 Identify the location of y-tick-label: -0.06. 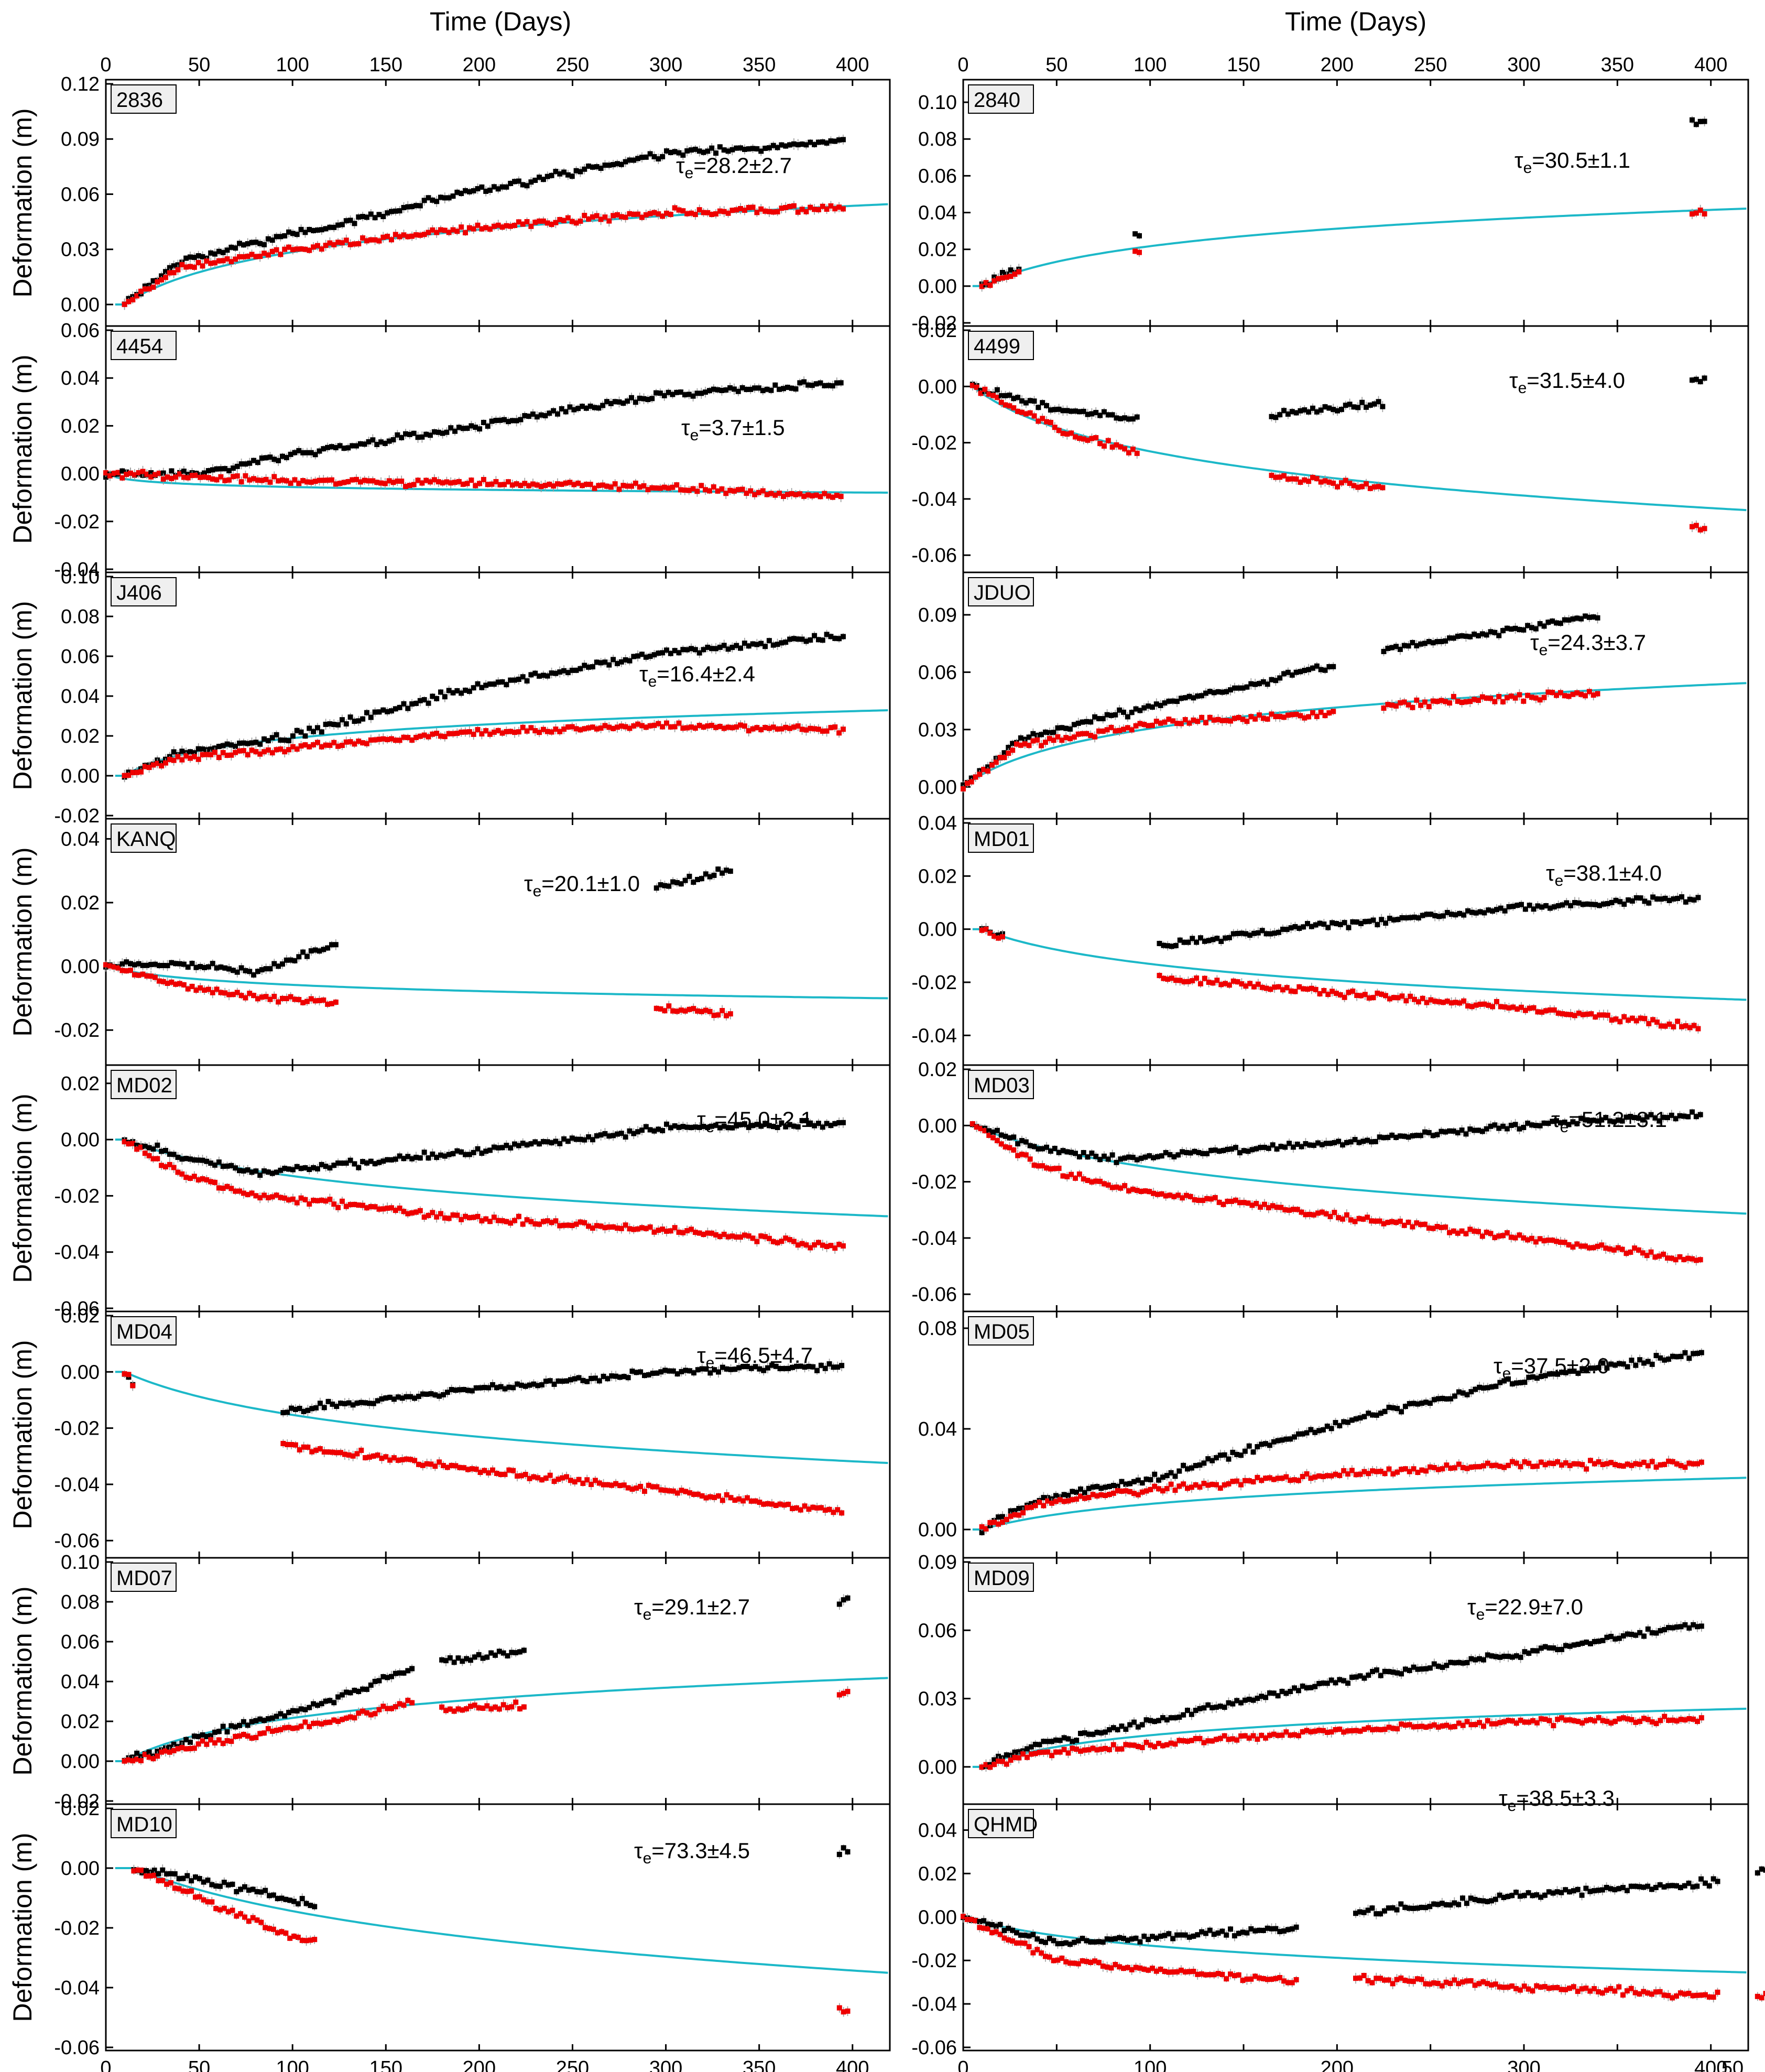
(934, 1295).